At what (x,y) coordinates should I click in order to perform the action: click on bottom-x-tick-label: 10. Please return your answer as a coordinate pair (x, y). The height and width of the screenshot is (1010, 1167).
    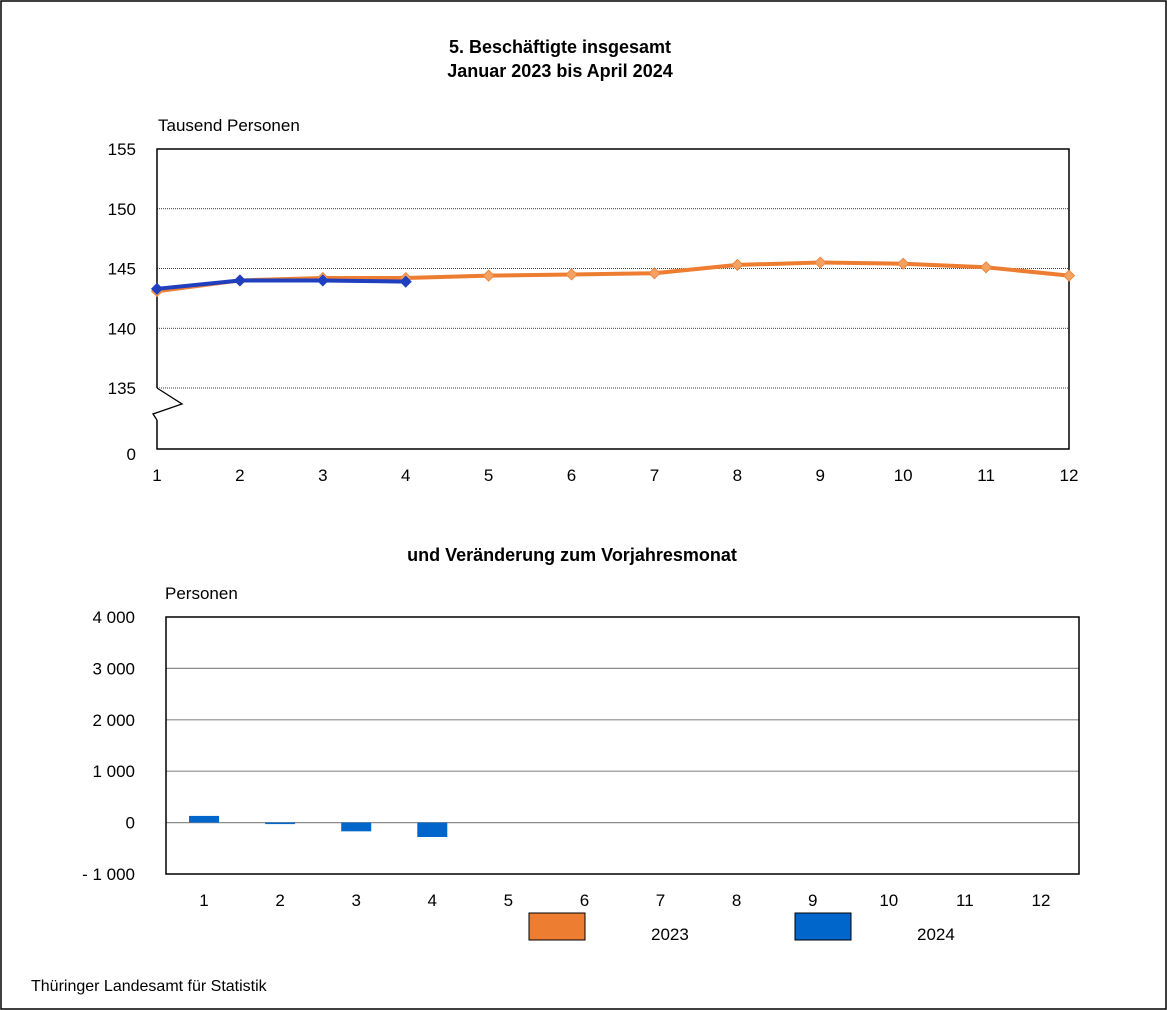
    Looking at the image, I should click on (888, 900).